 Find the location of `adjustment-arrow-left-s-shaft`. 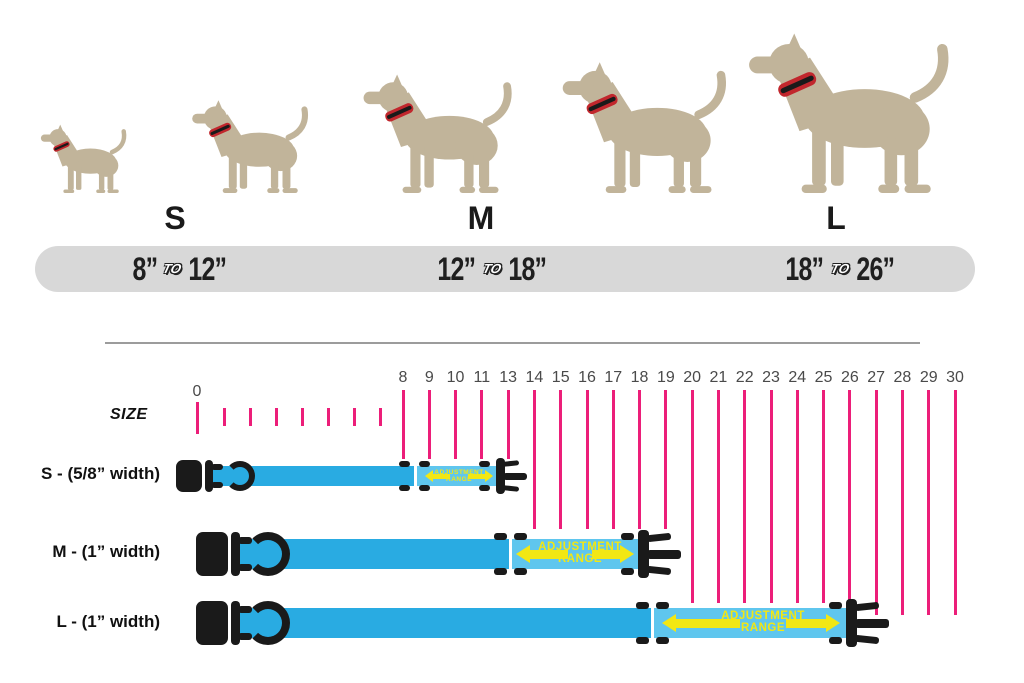

adjustment-arrow-left-s-shaft is located at coordinates (441, 476).